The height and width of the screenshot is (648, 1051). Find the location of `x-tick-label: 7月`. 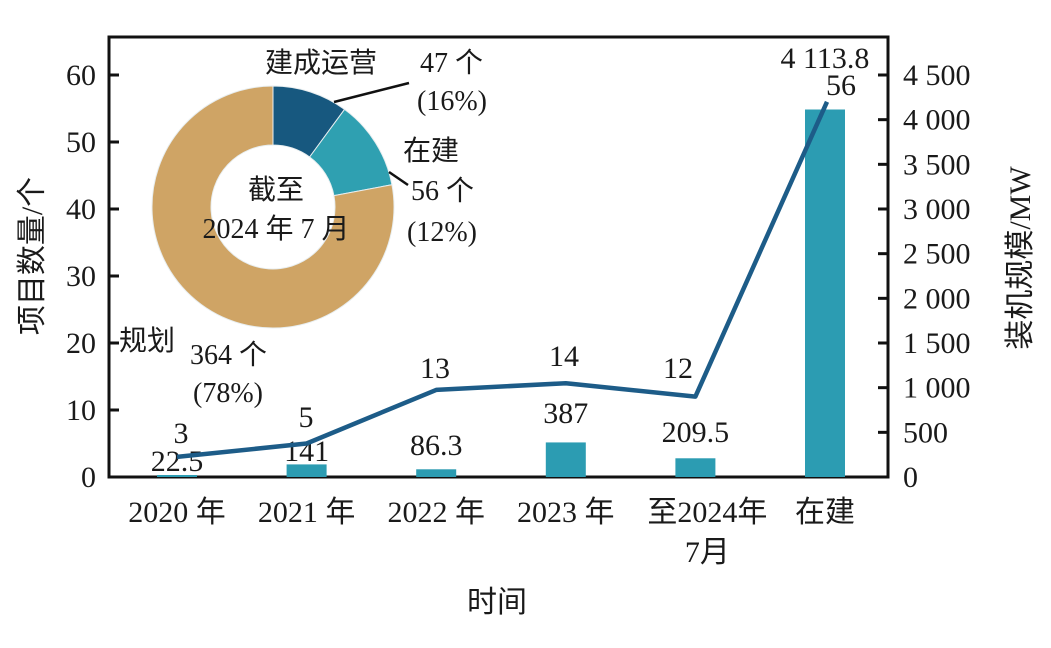

x-tick-label: 7月 is located at coordinates (707, 552).